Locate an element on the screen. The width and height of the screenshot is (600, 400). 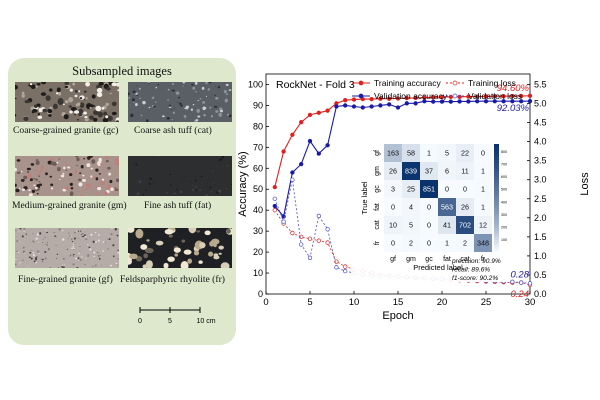
x-tick-label: 0 is located at coordinates (265, 302).